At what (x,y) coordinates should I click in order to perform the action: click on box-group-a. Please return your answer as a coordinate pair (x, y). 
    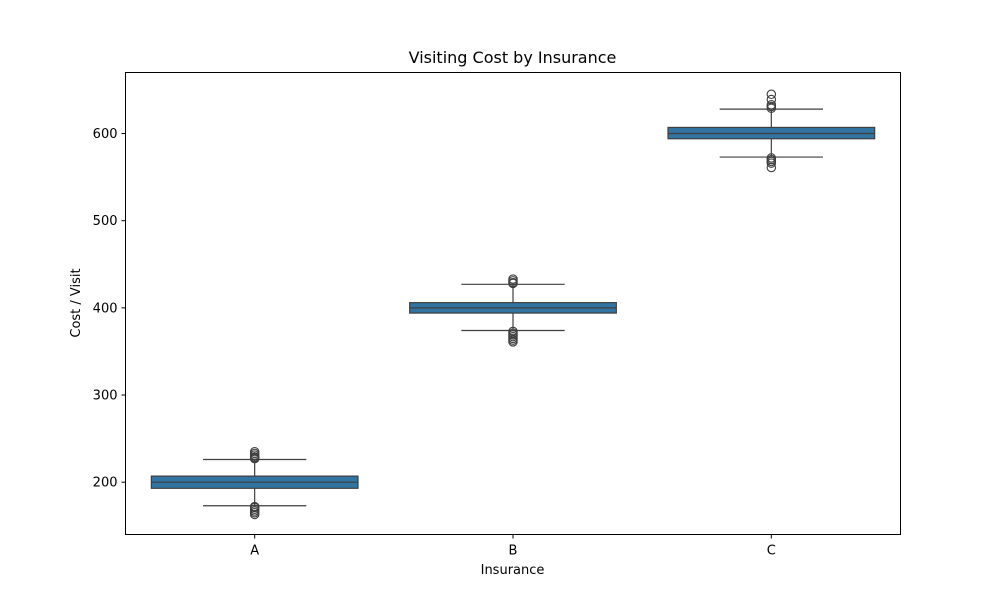
    Looking at the image, I should click on (254, 483).